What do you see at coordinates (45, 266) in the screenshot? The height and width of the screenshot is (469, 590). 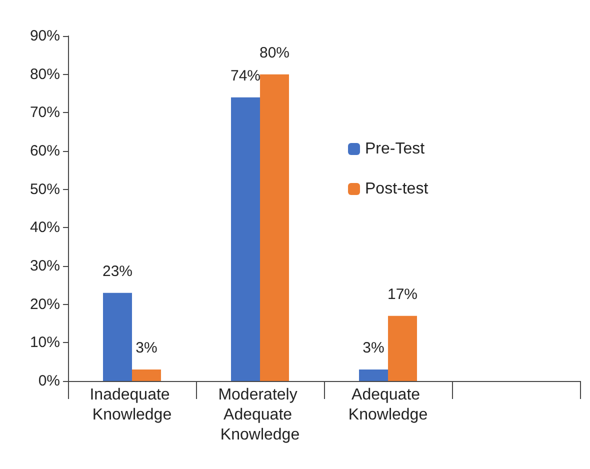 I see `y-tick-label: 30%` at bounding box center [45, 266].